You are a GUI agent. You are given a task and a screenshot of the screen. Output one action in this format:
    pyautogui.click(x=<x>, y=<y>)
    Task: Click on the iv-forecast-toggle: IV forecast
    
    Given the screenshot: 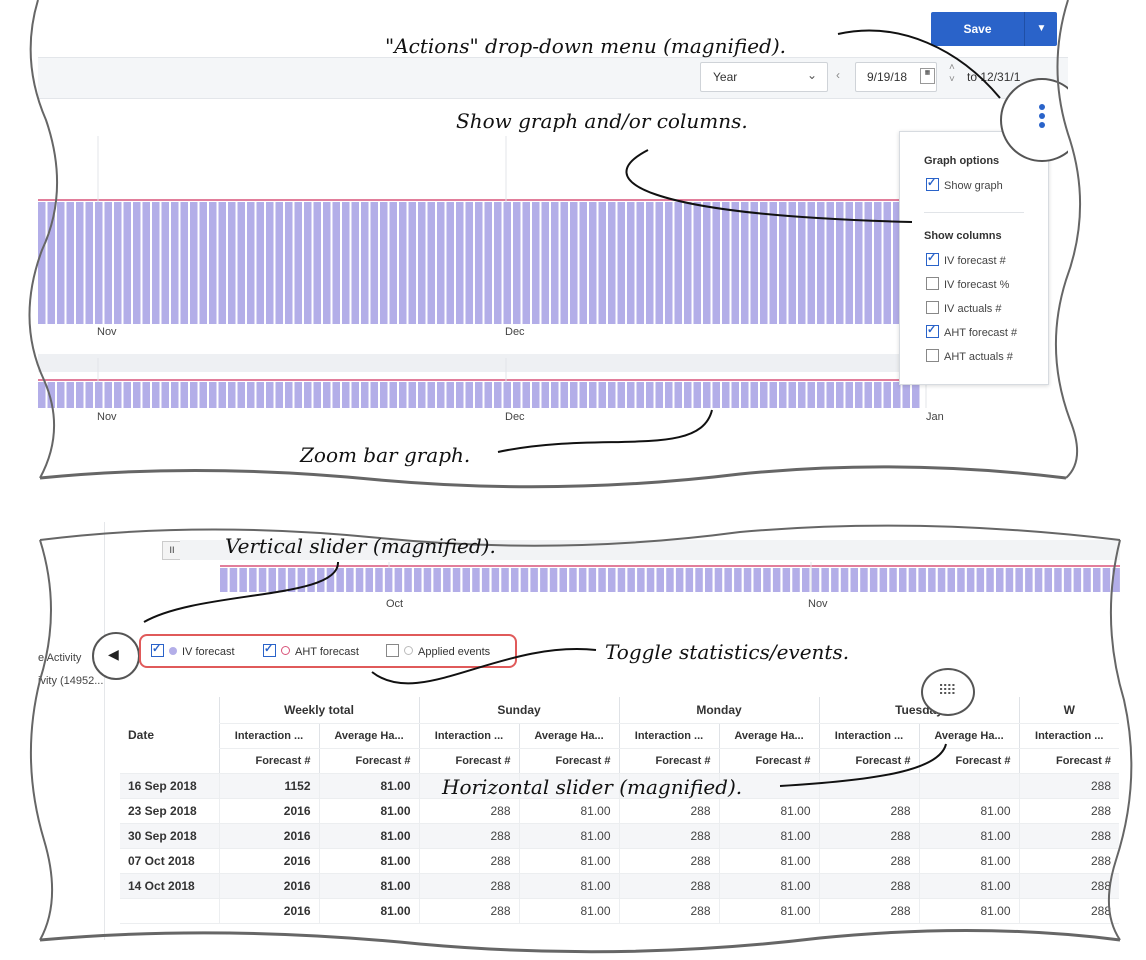 What is the action you would take?
    pyautogui.click(x=193, y=650)
    